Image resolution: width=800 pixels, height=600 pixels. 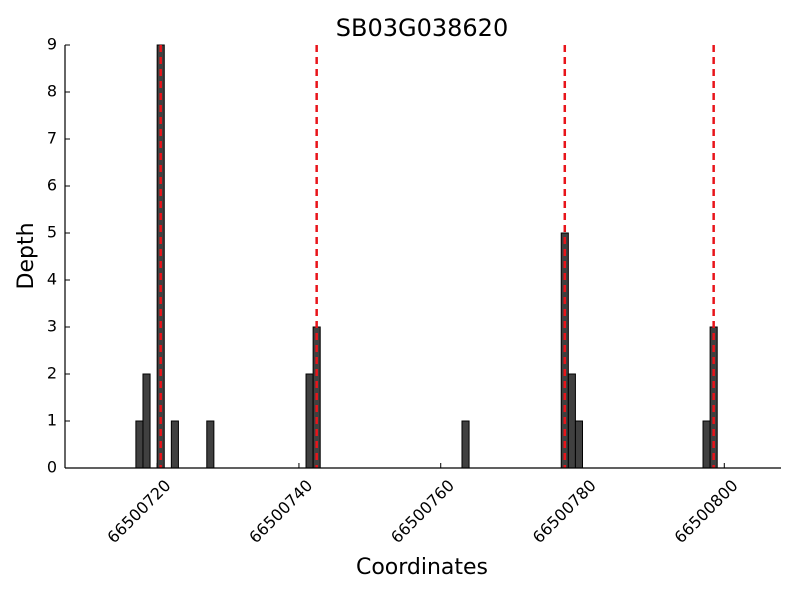 I want to click on y-tick-label: 8, so click(x=52, y=91).